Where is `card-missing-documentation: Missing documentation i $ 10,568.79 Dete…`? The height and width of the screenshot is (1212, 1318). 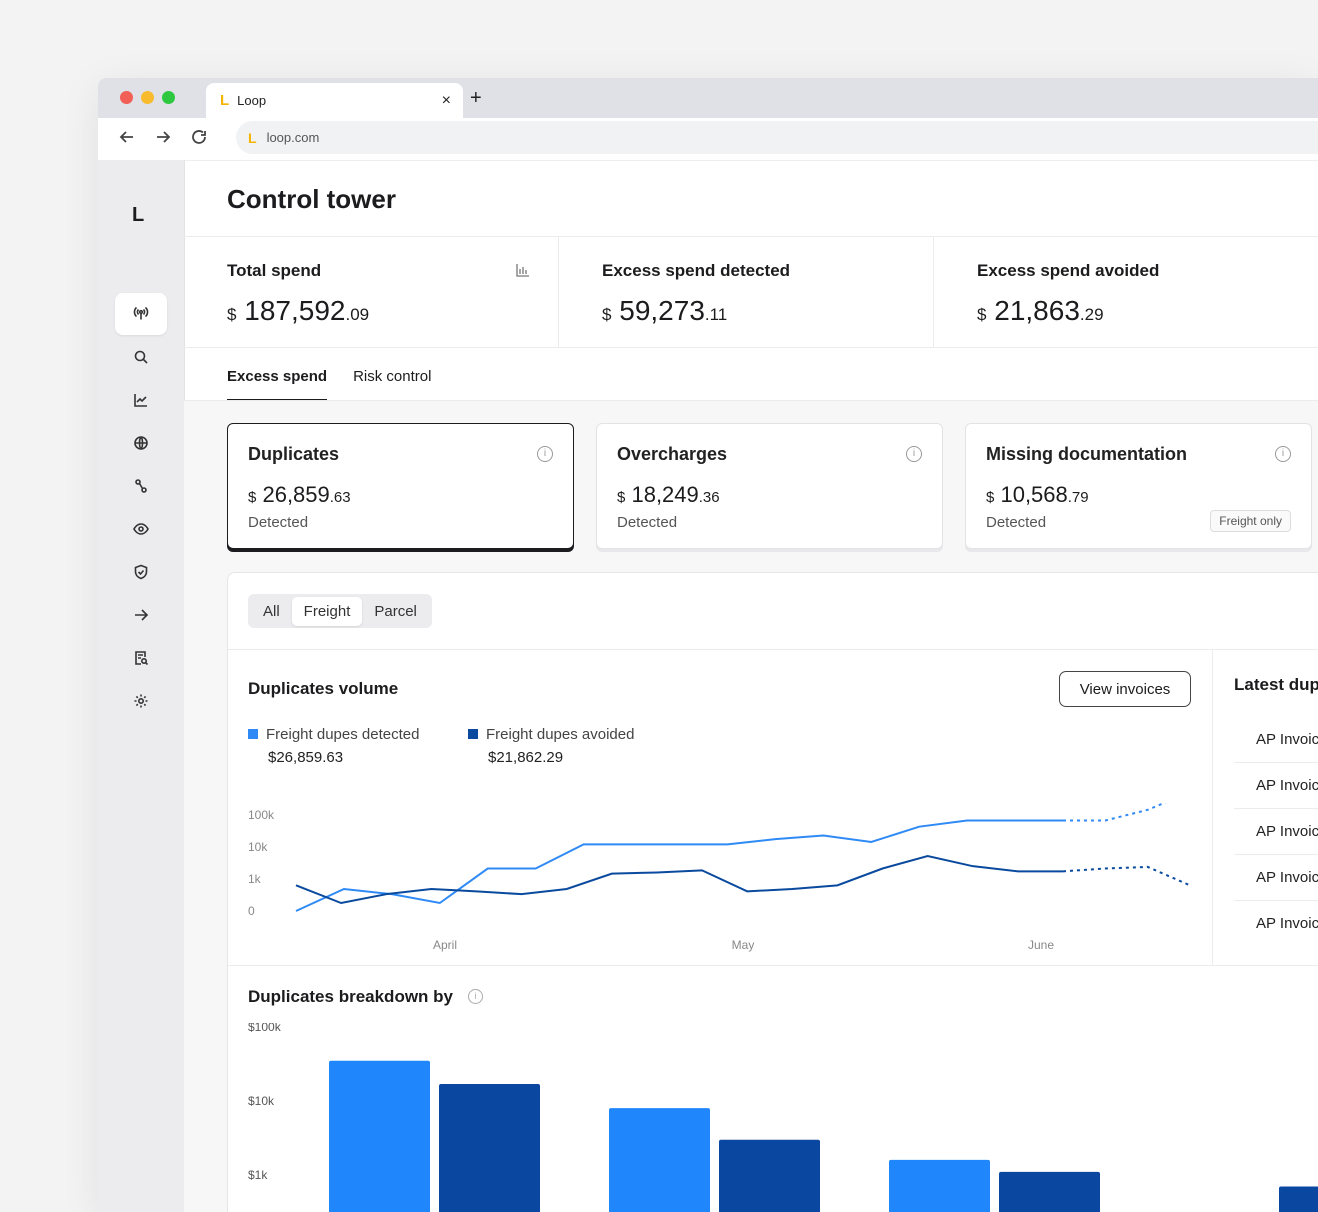 card-missing-documentation: Missing documentation i $ 10,568.79 Dete… is located at coordinates (1138, 486).